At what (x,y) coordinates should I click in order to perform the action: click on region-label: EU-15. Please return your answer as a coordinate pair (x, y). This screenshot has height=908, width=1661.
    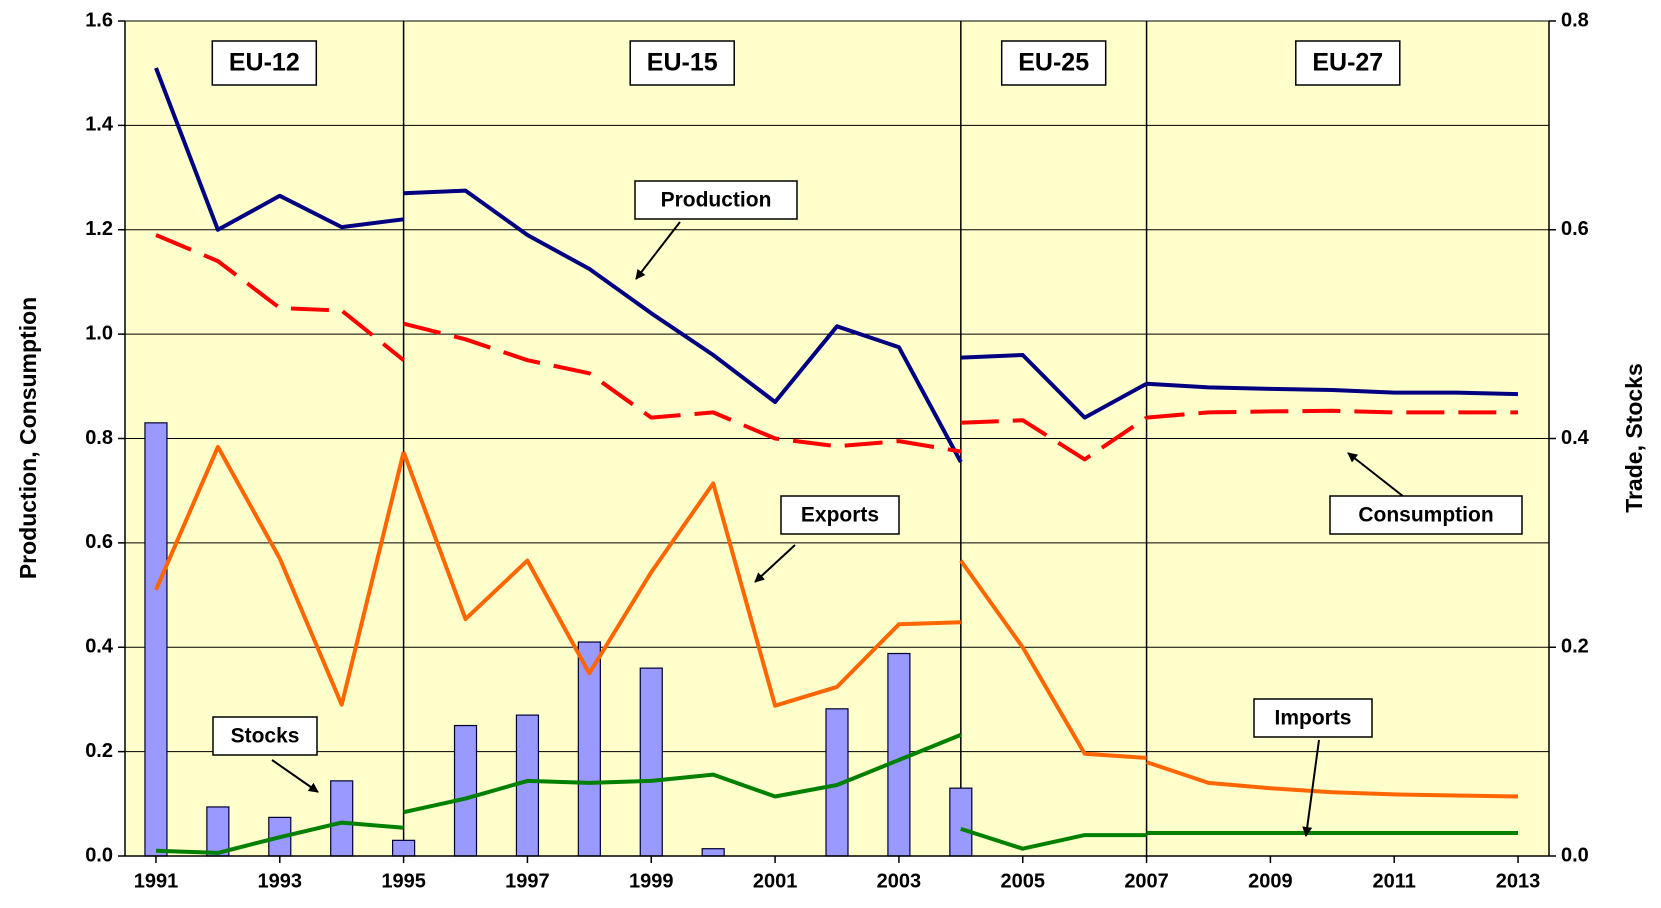
    Looking at the image, I should click on (682, 63).